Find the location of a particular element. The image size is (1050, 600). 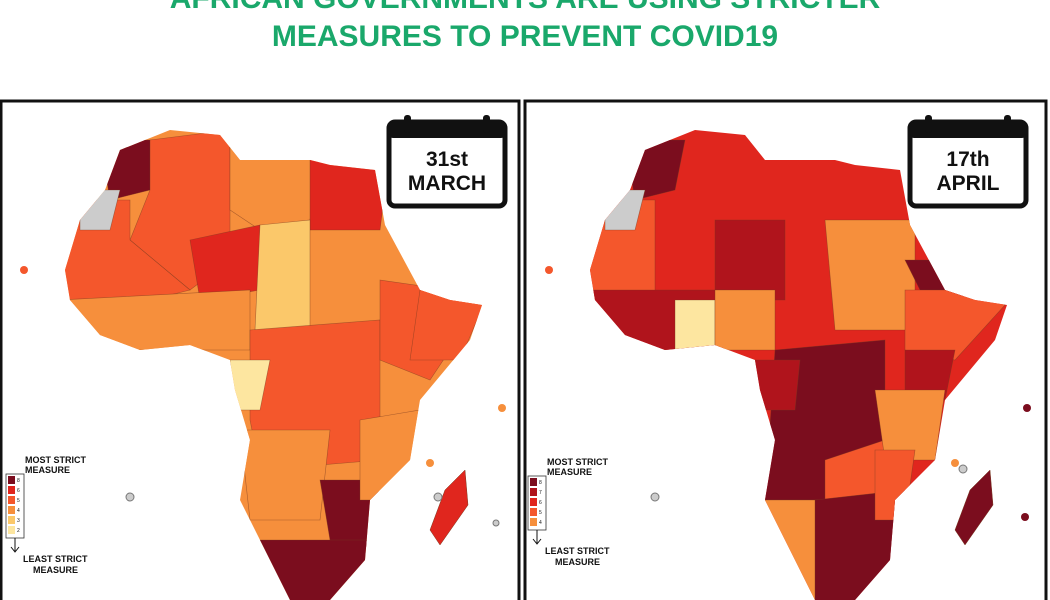

date-day: 17th is located at coordinates (967, 159).